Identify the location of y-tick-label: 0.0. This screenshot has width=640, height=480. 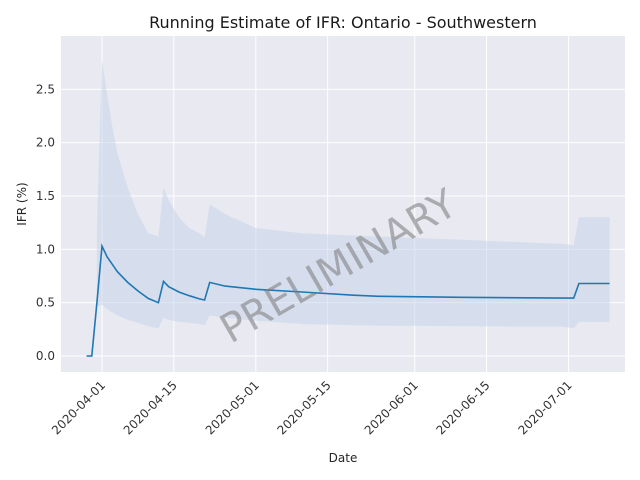
(45, 356).